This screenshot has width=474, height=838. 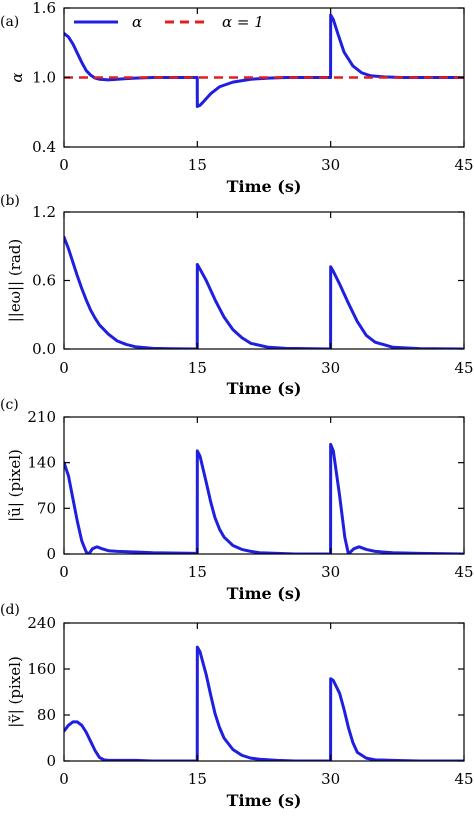 What do you see at coordinates (9, 405) in the screenshot?
I see `panel-label: (c)` at bounding box center [9, 405].